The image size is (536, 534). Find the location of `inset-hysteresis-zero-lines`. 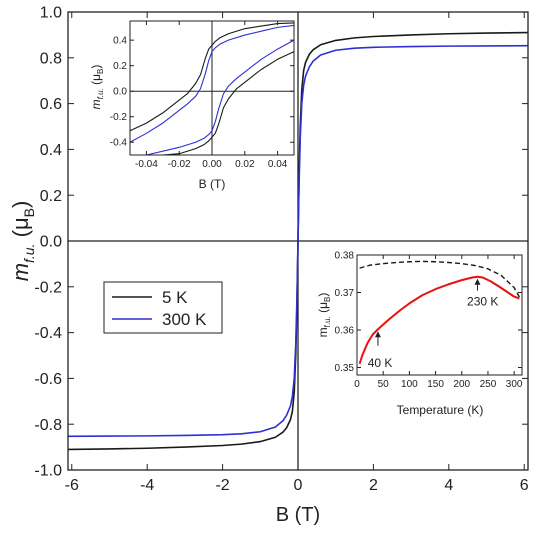

inset-hysteresis-zero-lines is located at coordinates (212, 88).